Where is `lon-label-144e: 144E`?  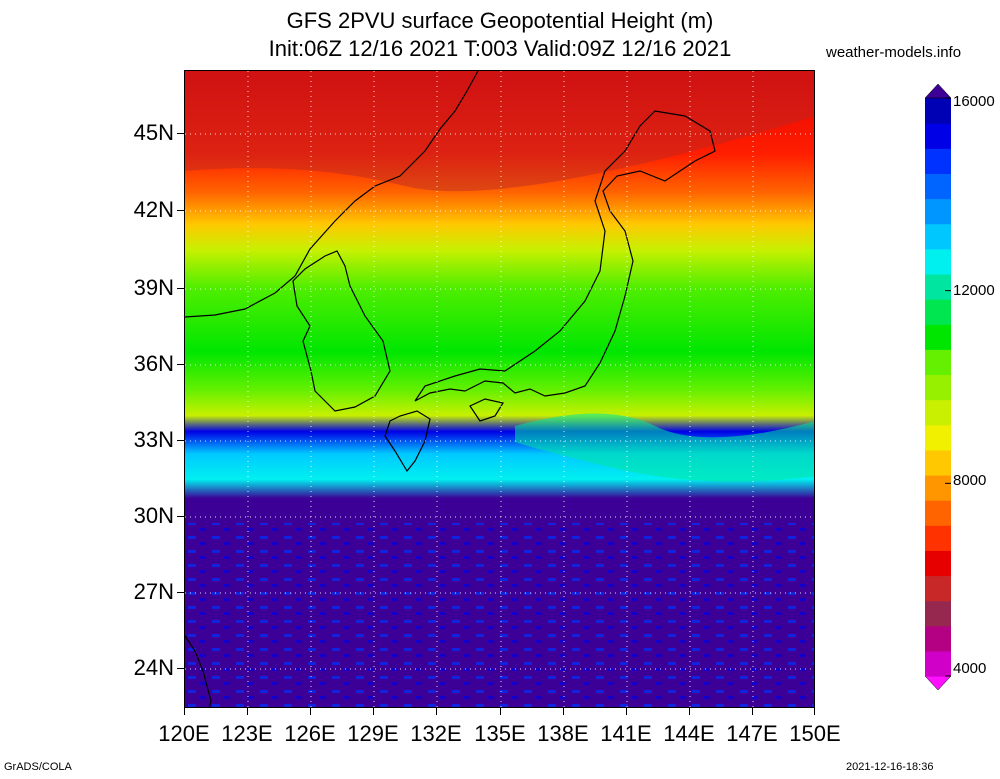
lon-label-144e: 144E is located at coordinates (689, 733).